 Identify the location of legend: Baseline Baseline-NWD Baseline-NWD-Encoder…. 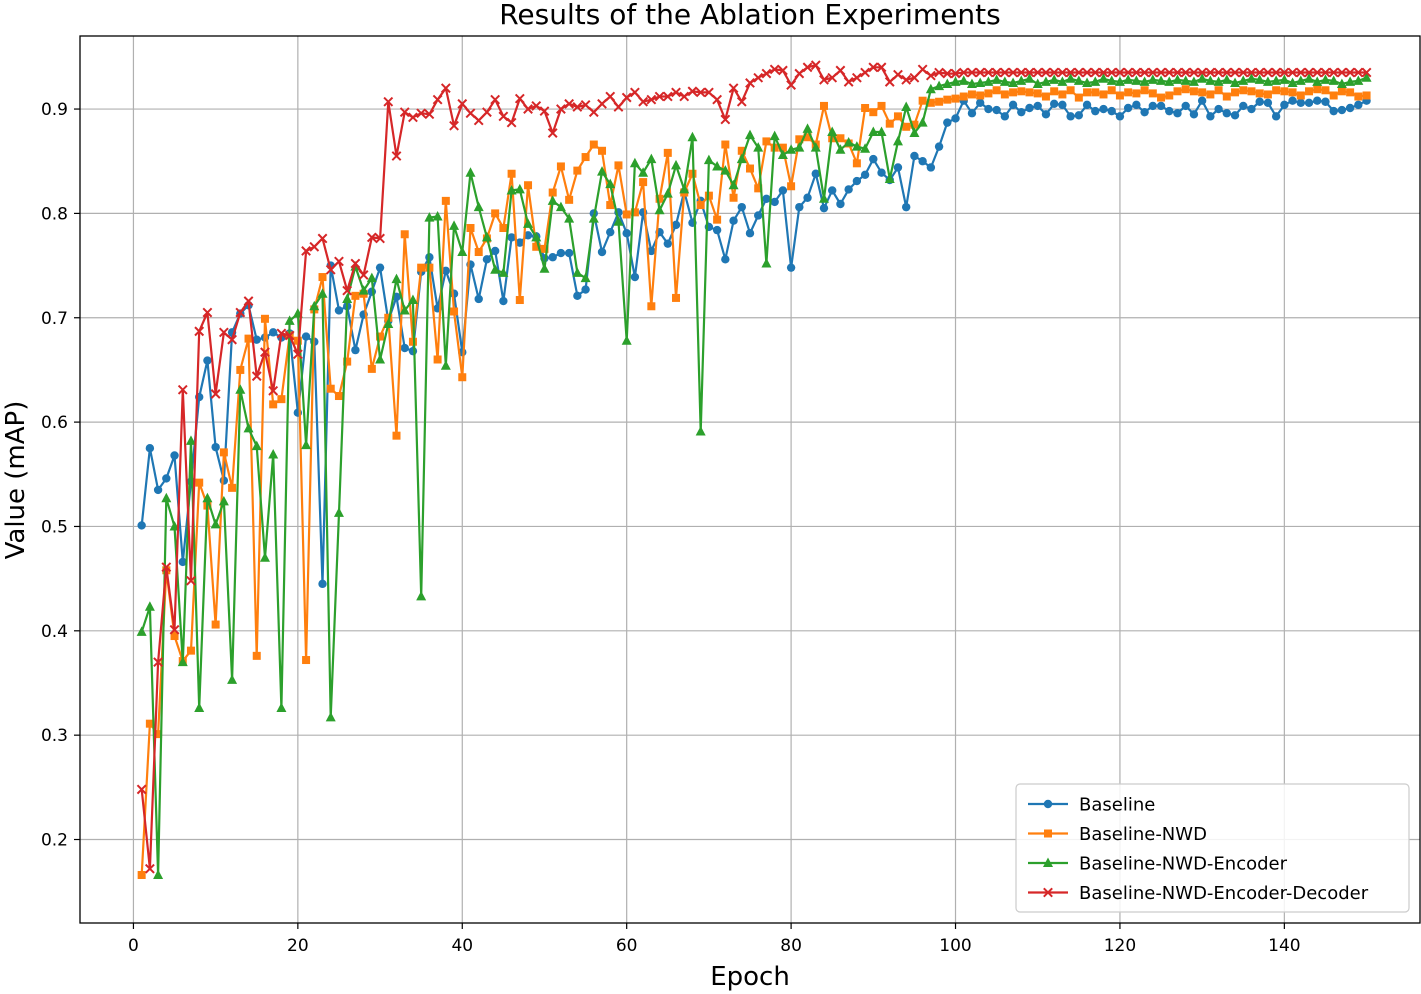
(1212, 848).